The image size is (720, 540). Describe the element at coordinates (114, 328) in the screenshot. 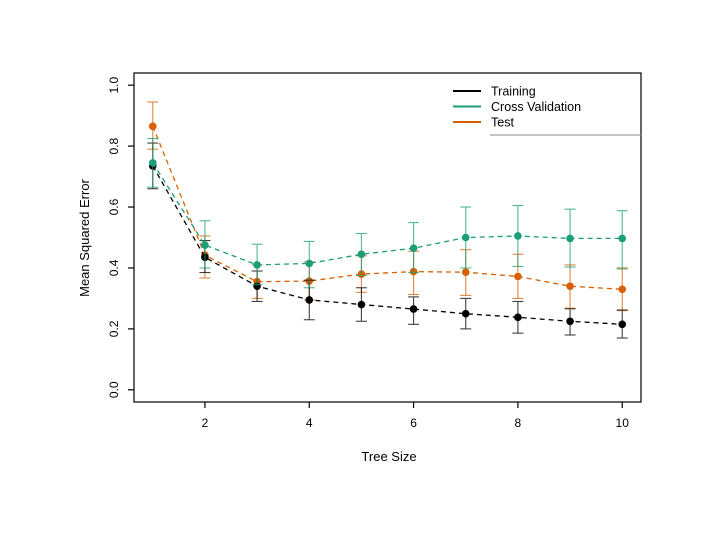

I see `y-tick-label: 0.2` at that location.